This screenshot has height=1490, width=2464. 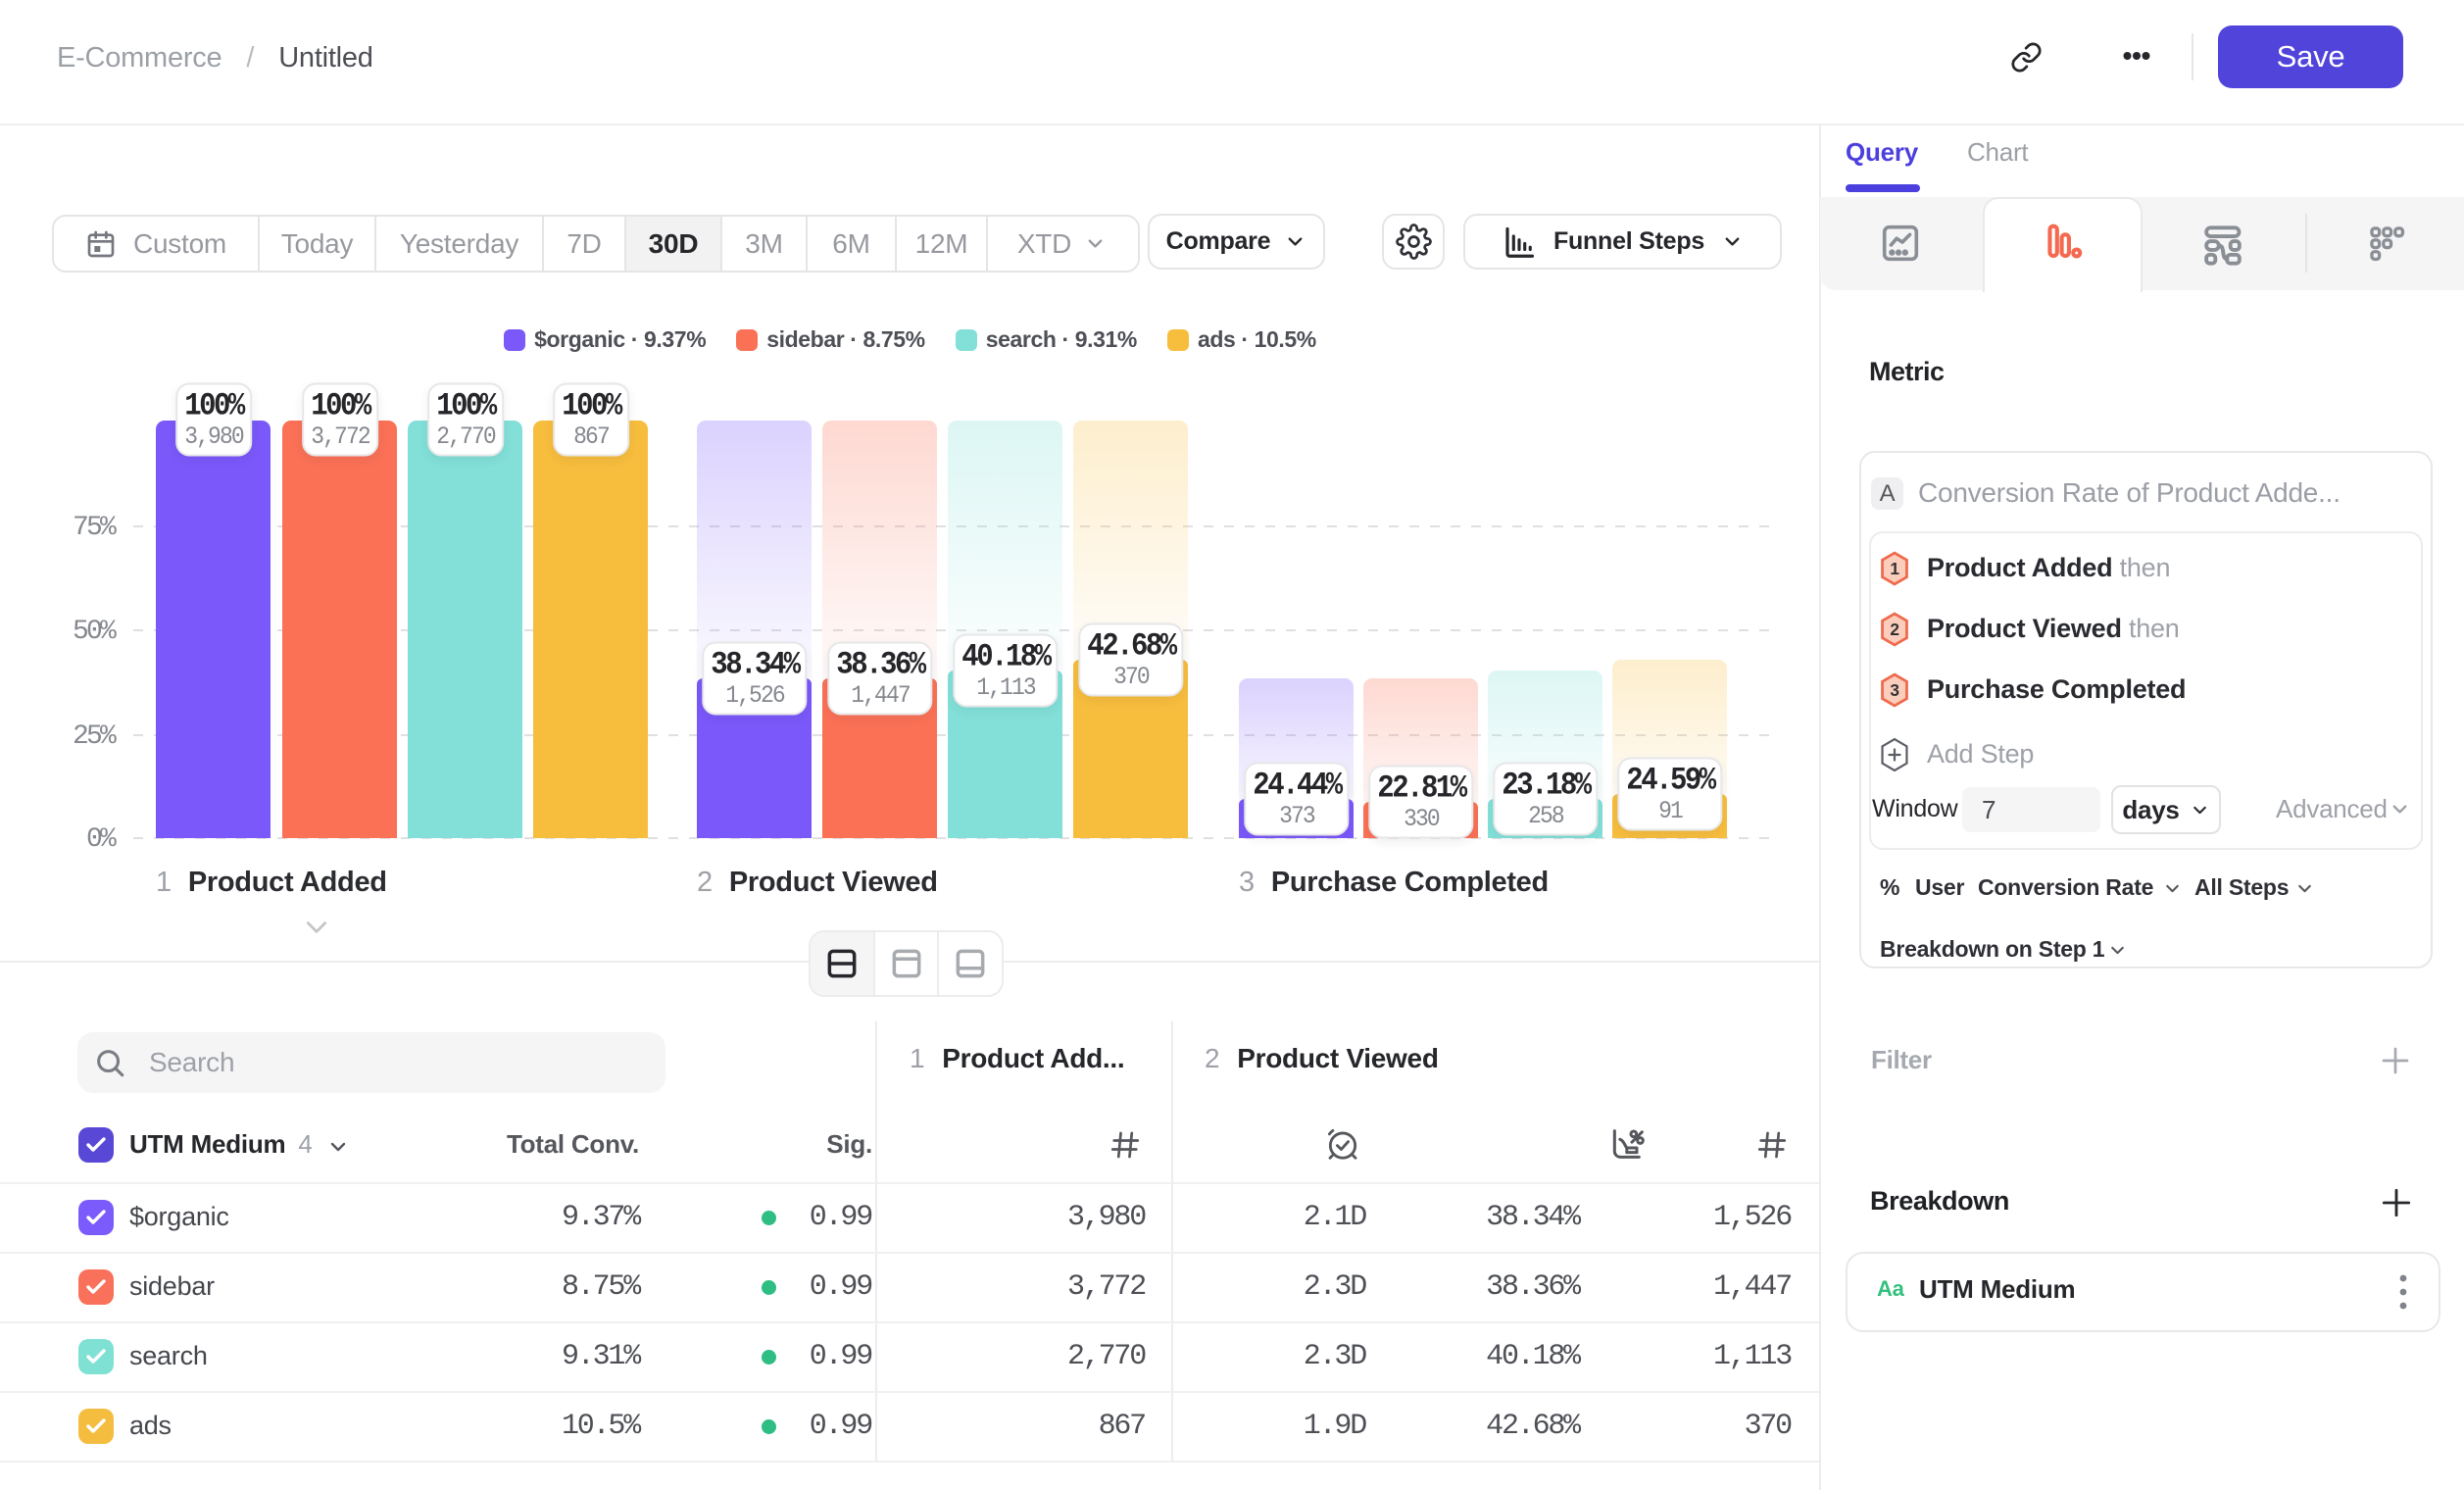 What do you see at coordinates (1894, 629) in the screenshot?
I see `svg-text: 2` at bounding box center [1894, 629].